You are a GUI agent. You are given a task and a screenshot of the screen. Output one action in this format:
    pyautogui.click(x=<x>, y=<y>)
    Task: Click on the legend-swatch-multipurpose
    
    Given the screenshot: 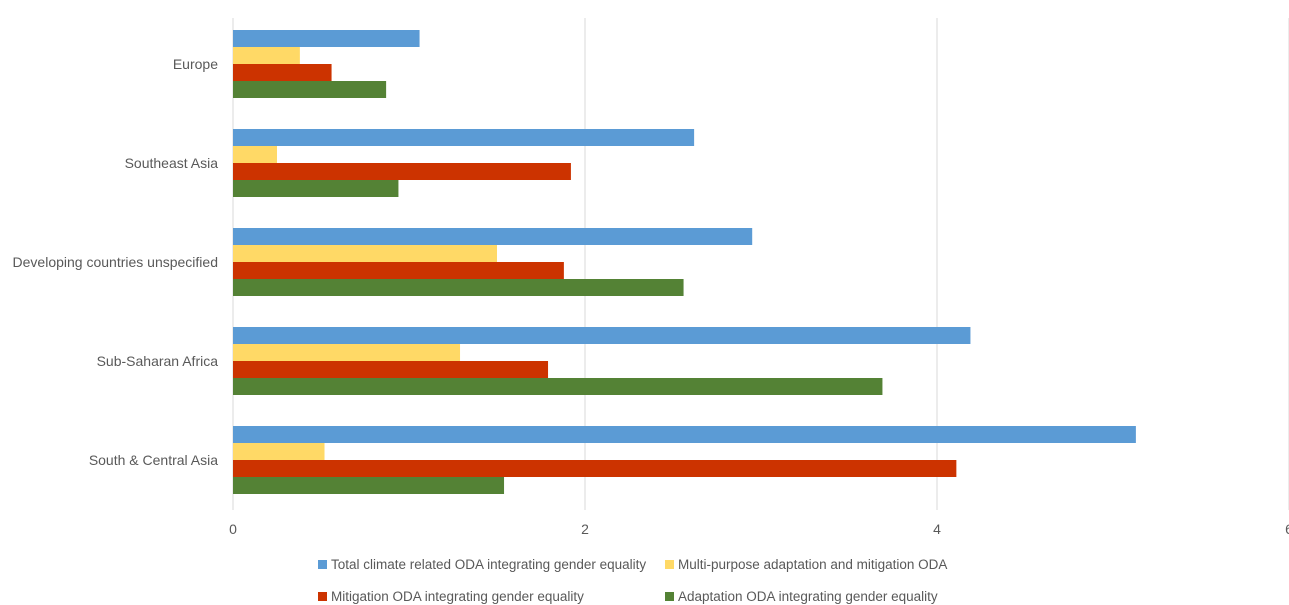 What is the action you would take?
    pyautogui.click(x=669, y=564)
    